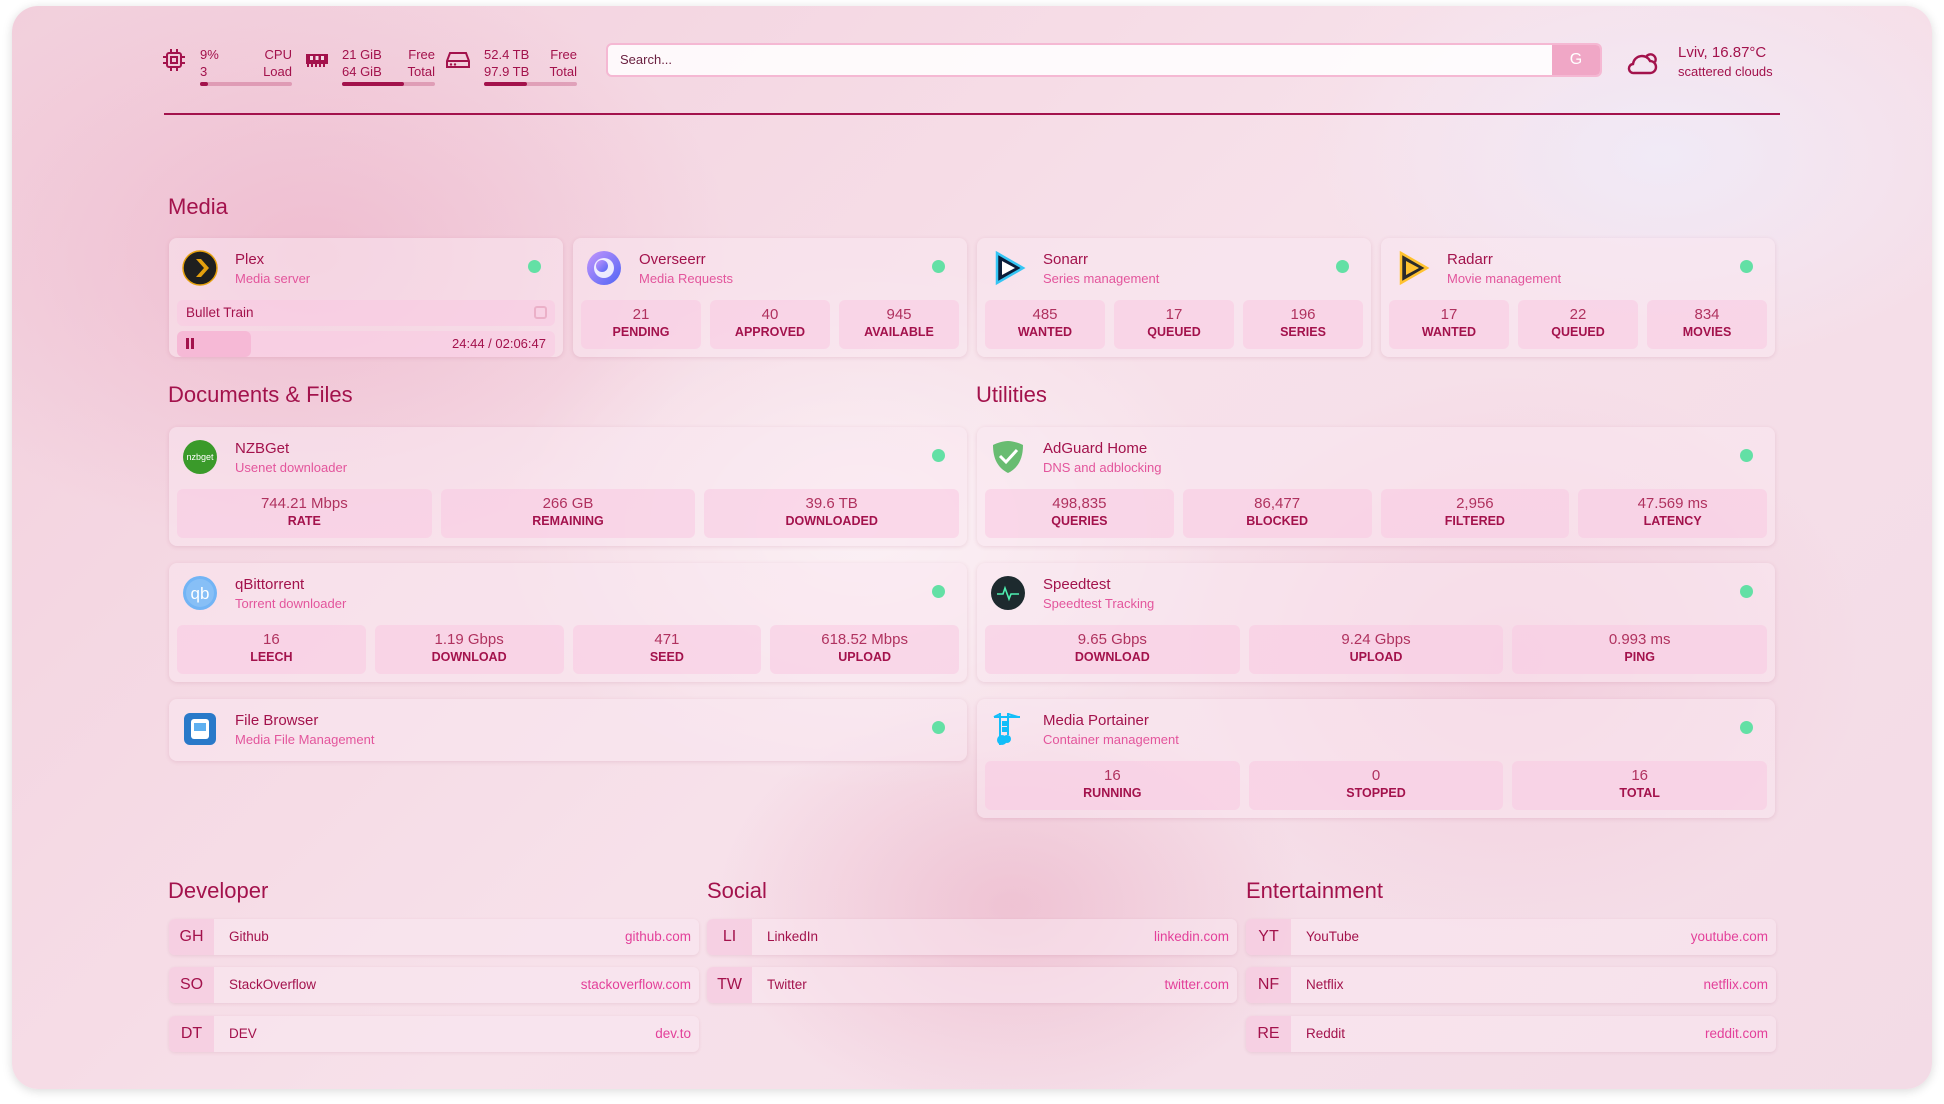 This screenshot has height=1104, width=1944. I want to click on service-description: Movie management, so click(1504, 278).